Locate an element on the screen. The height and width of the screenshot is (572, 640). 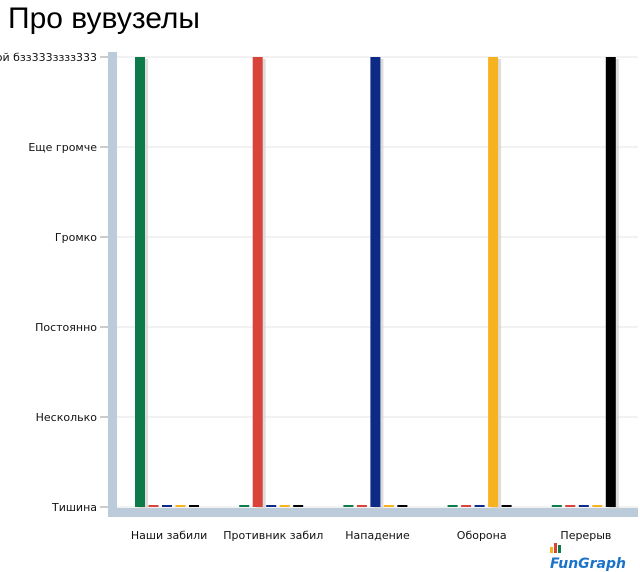
brand-label: FunGraph is located at coordinates (588, 564).